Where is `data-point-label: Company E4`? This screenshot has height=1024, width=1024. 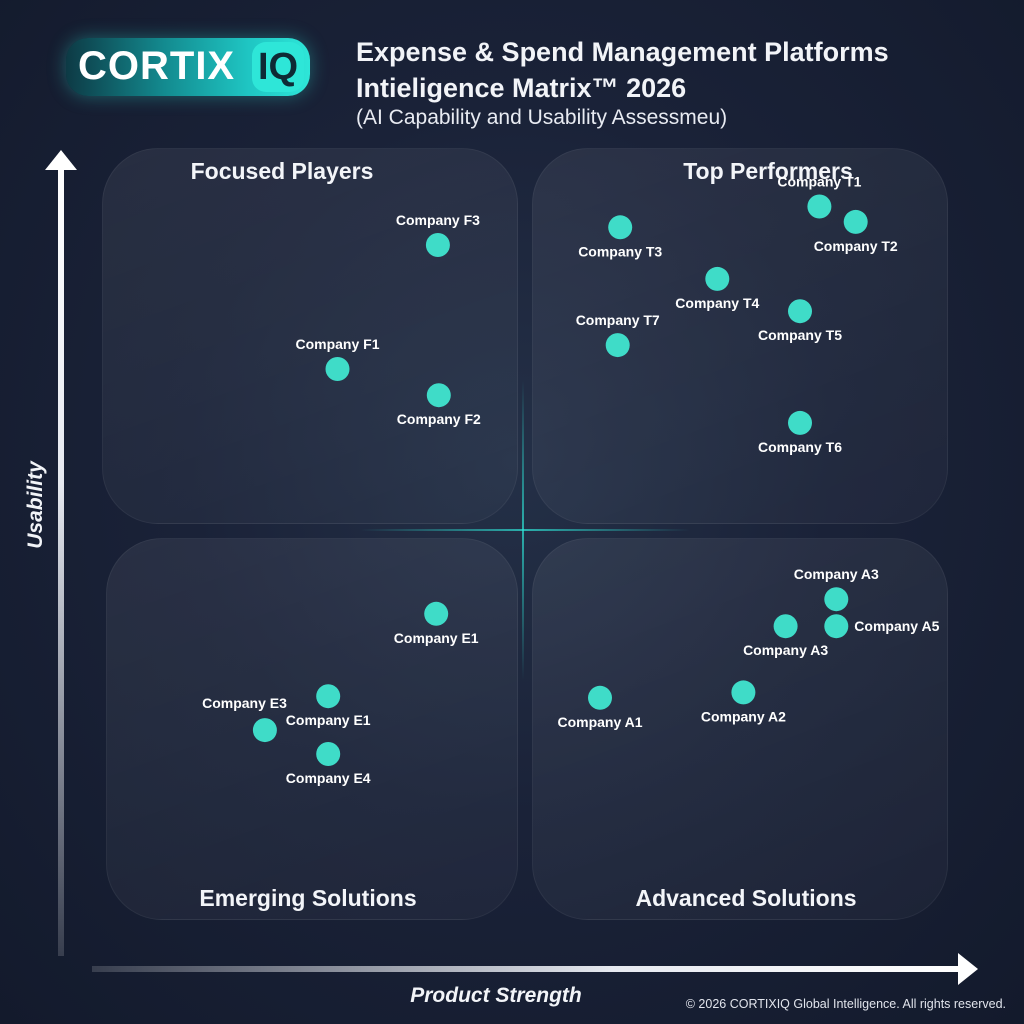
data-point-label: Company E4 is located at coordinates (328, 778).